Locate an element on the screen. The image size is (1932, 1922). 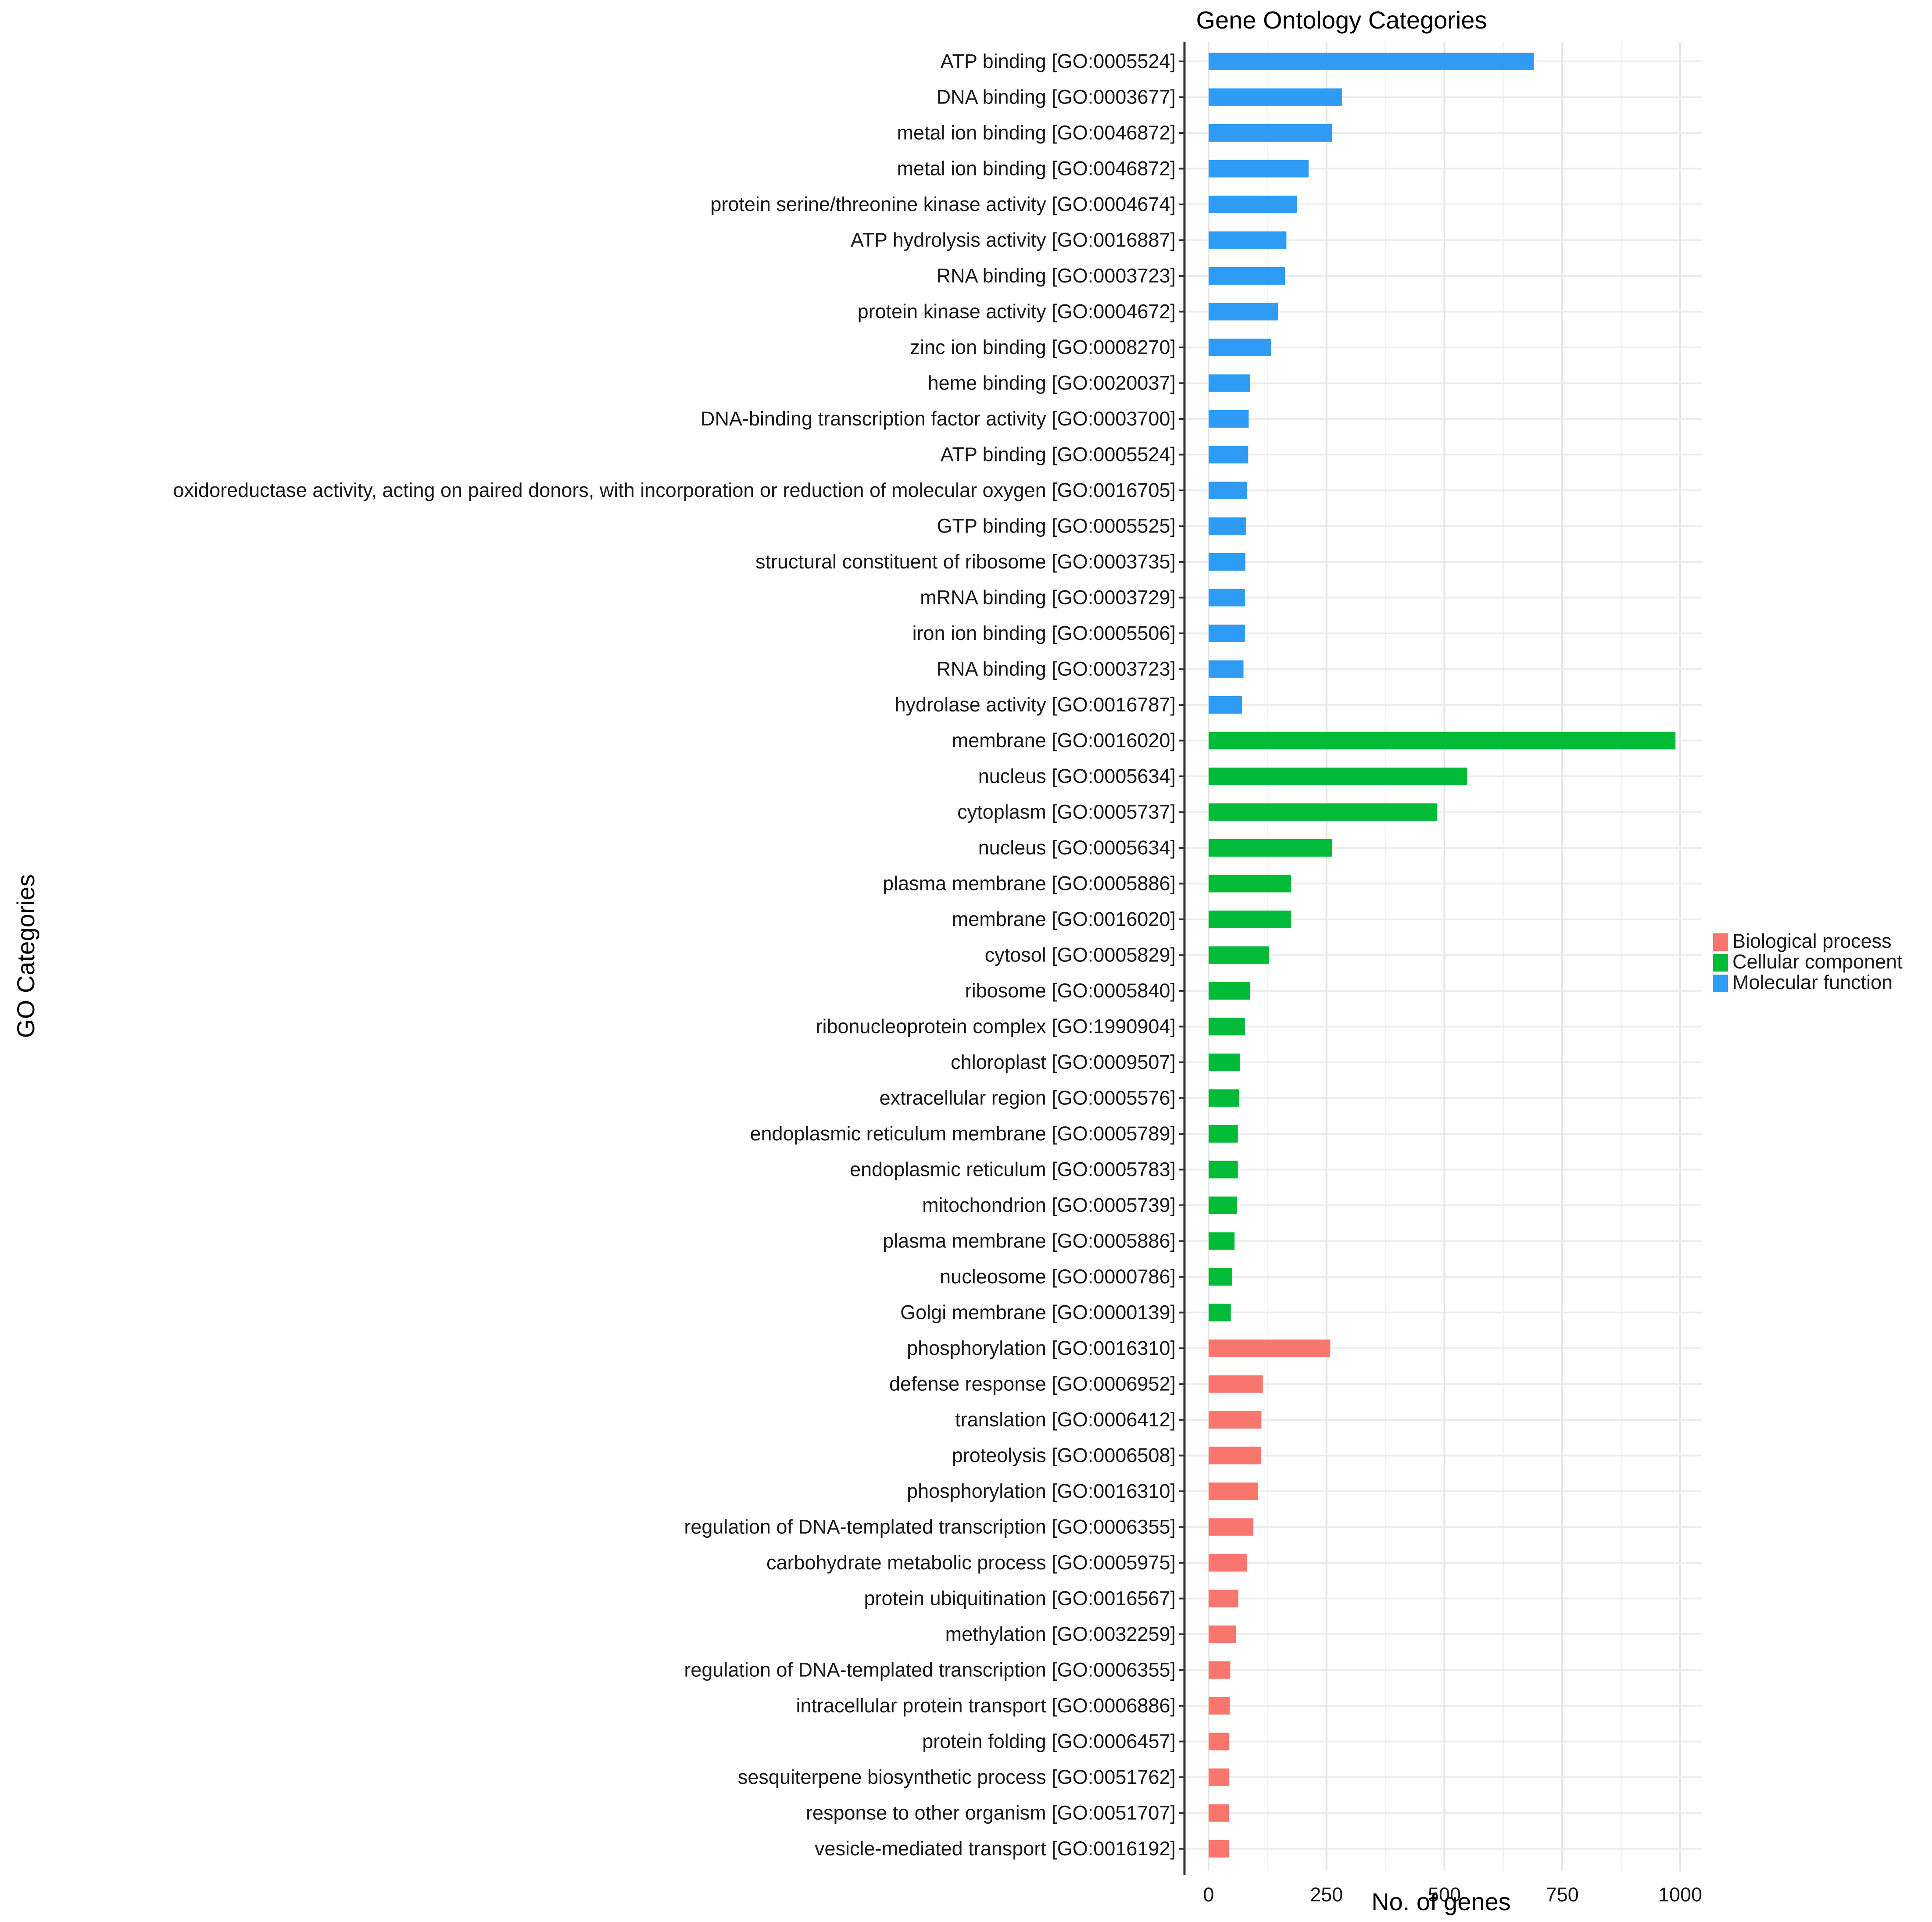
chart-title: Gene Ontology Categories is located at coordinates (1341, 20).